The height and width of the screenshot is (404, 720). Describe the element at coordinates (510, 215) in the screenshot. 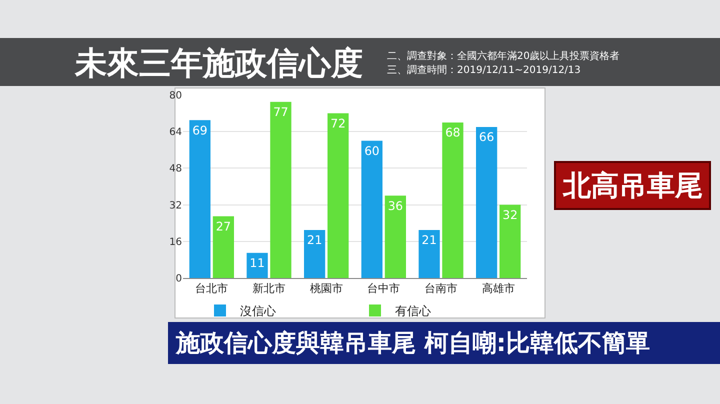

I see `data-label: 32` at that location.